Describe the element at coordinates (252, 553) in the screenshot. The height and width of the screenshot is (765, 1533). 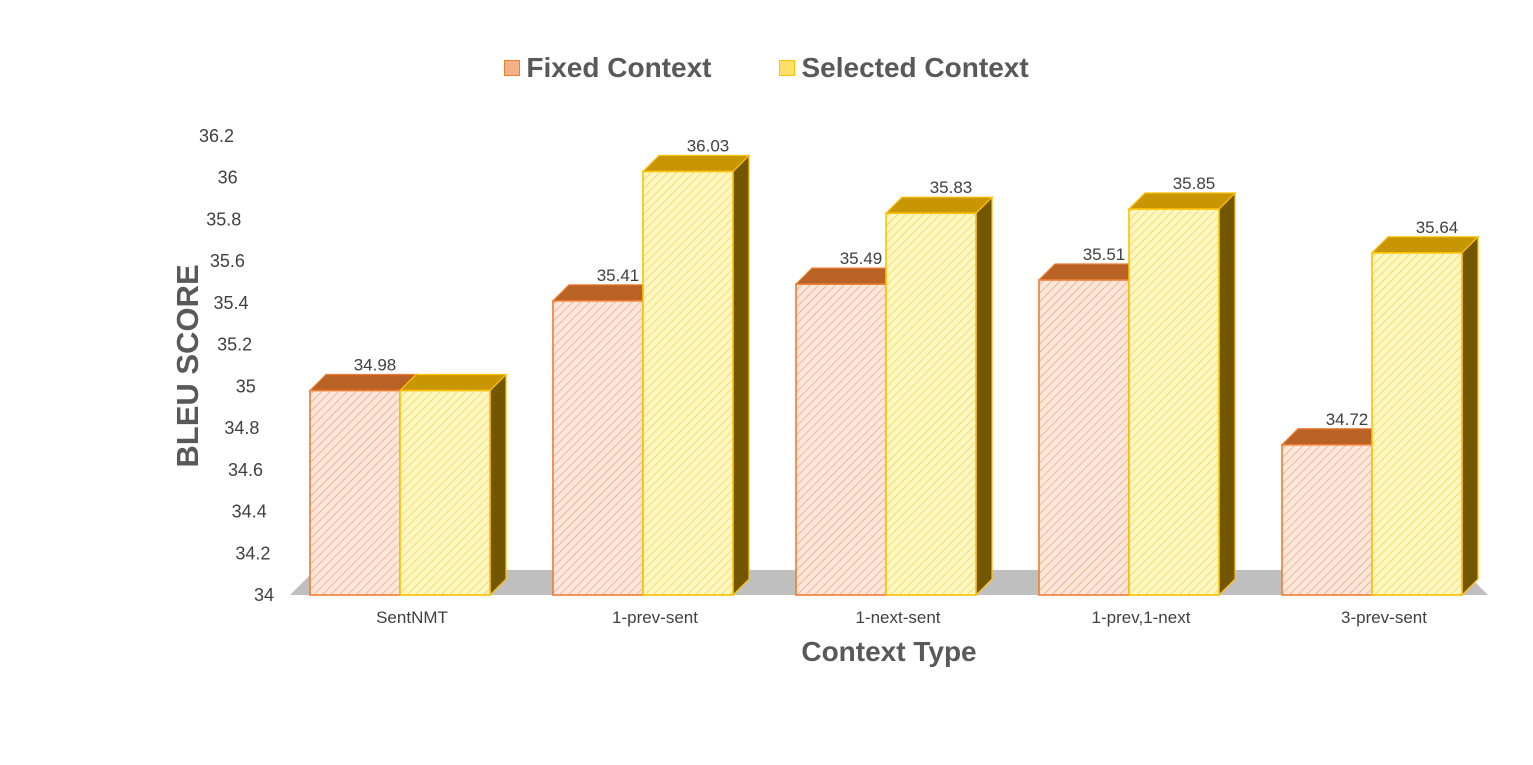
I see `y-tick-label-1: 34.2` at that location.